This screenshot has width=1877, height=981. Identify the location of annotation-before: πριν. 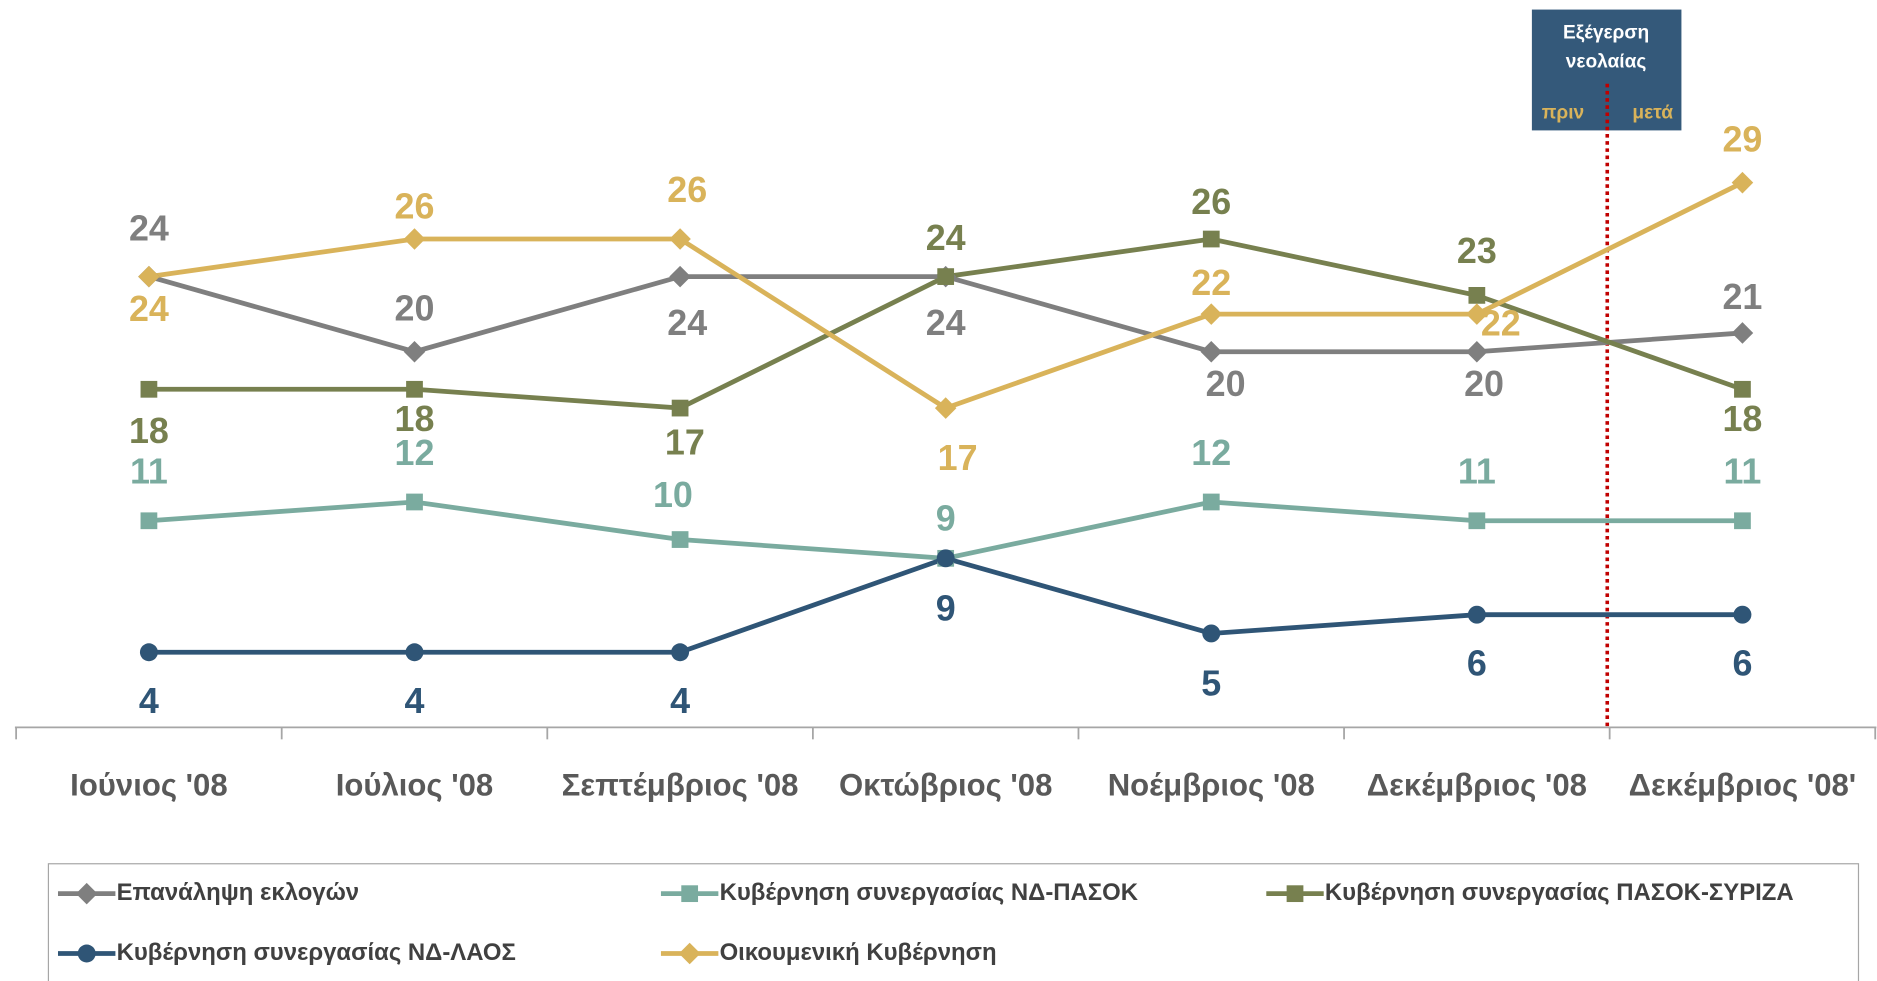
(1563, 113).